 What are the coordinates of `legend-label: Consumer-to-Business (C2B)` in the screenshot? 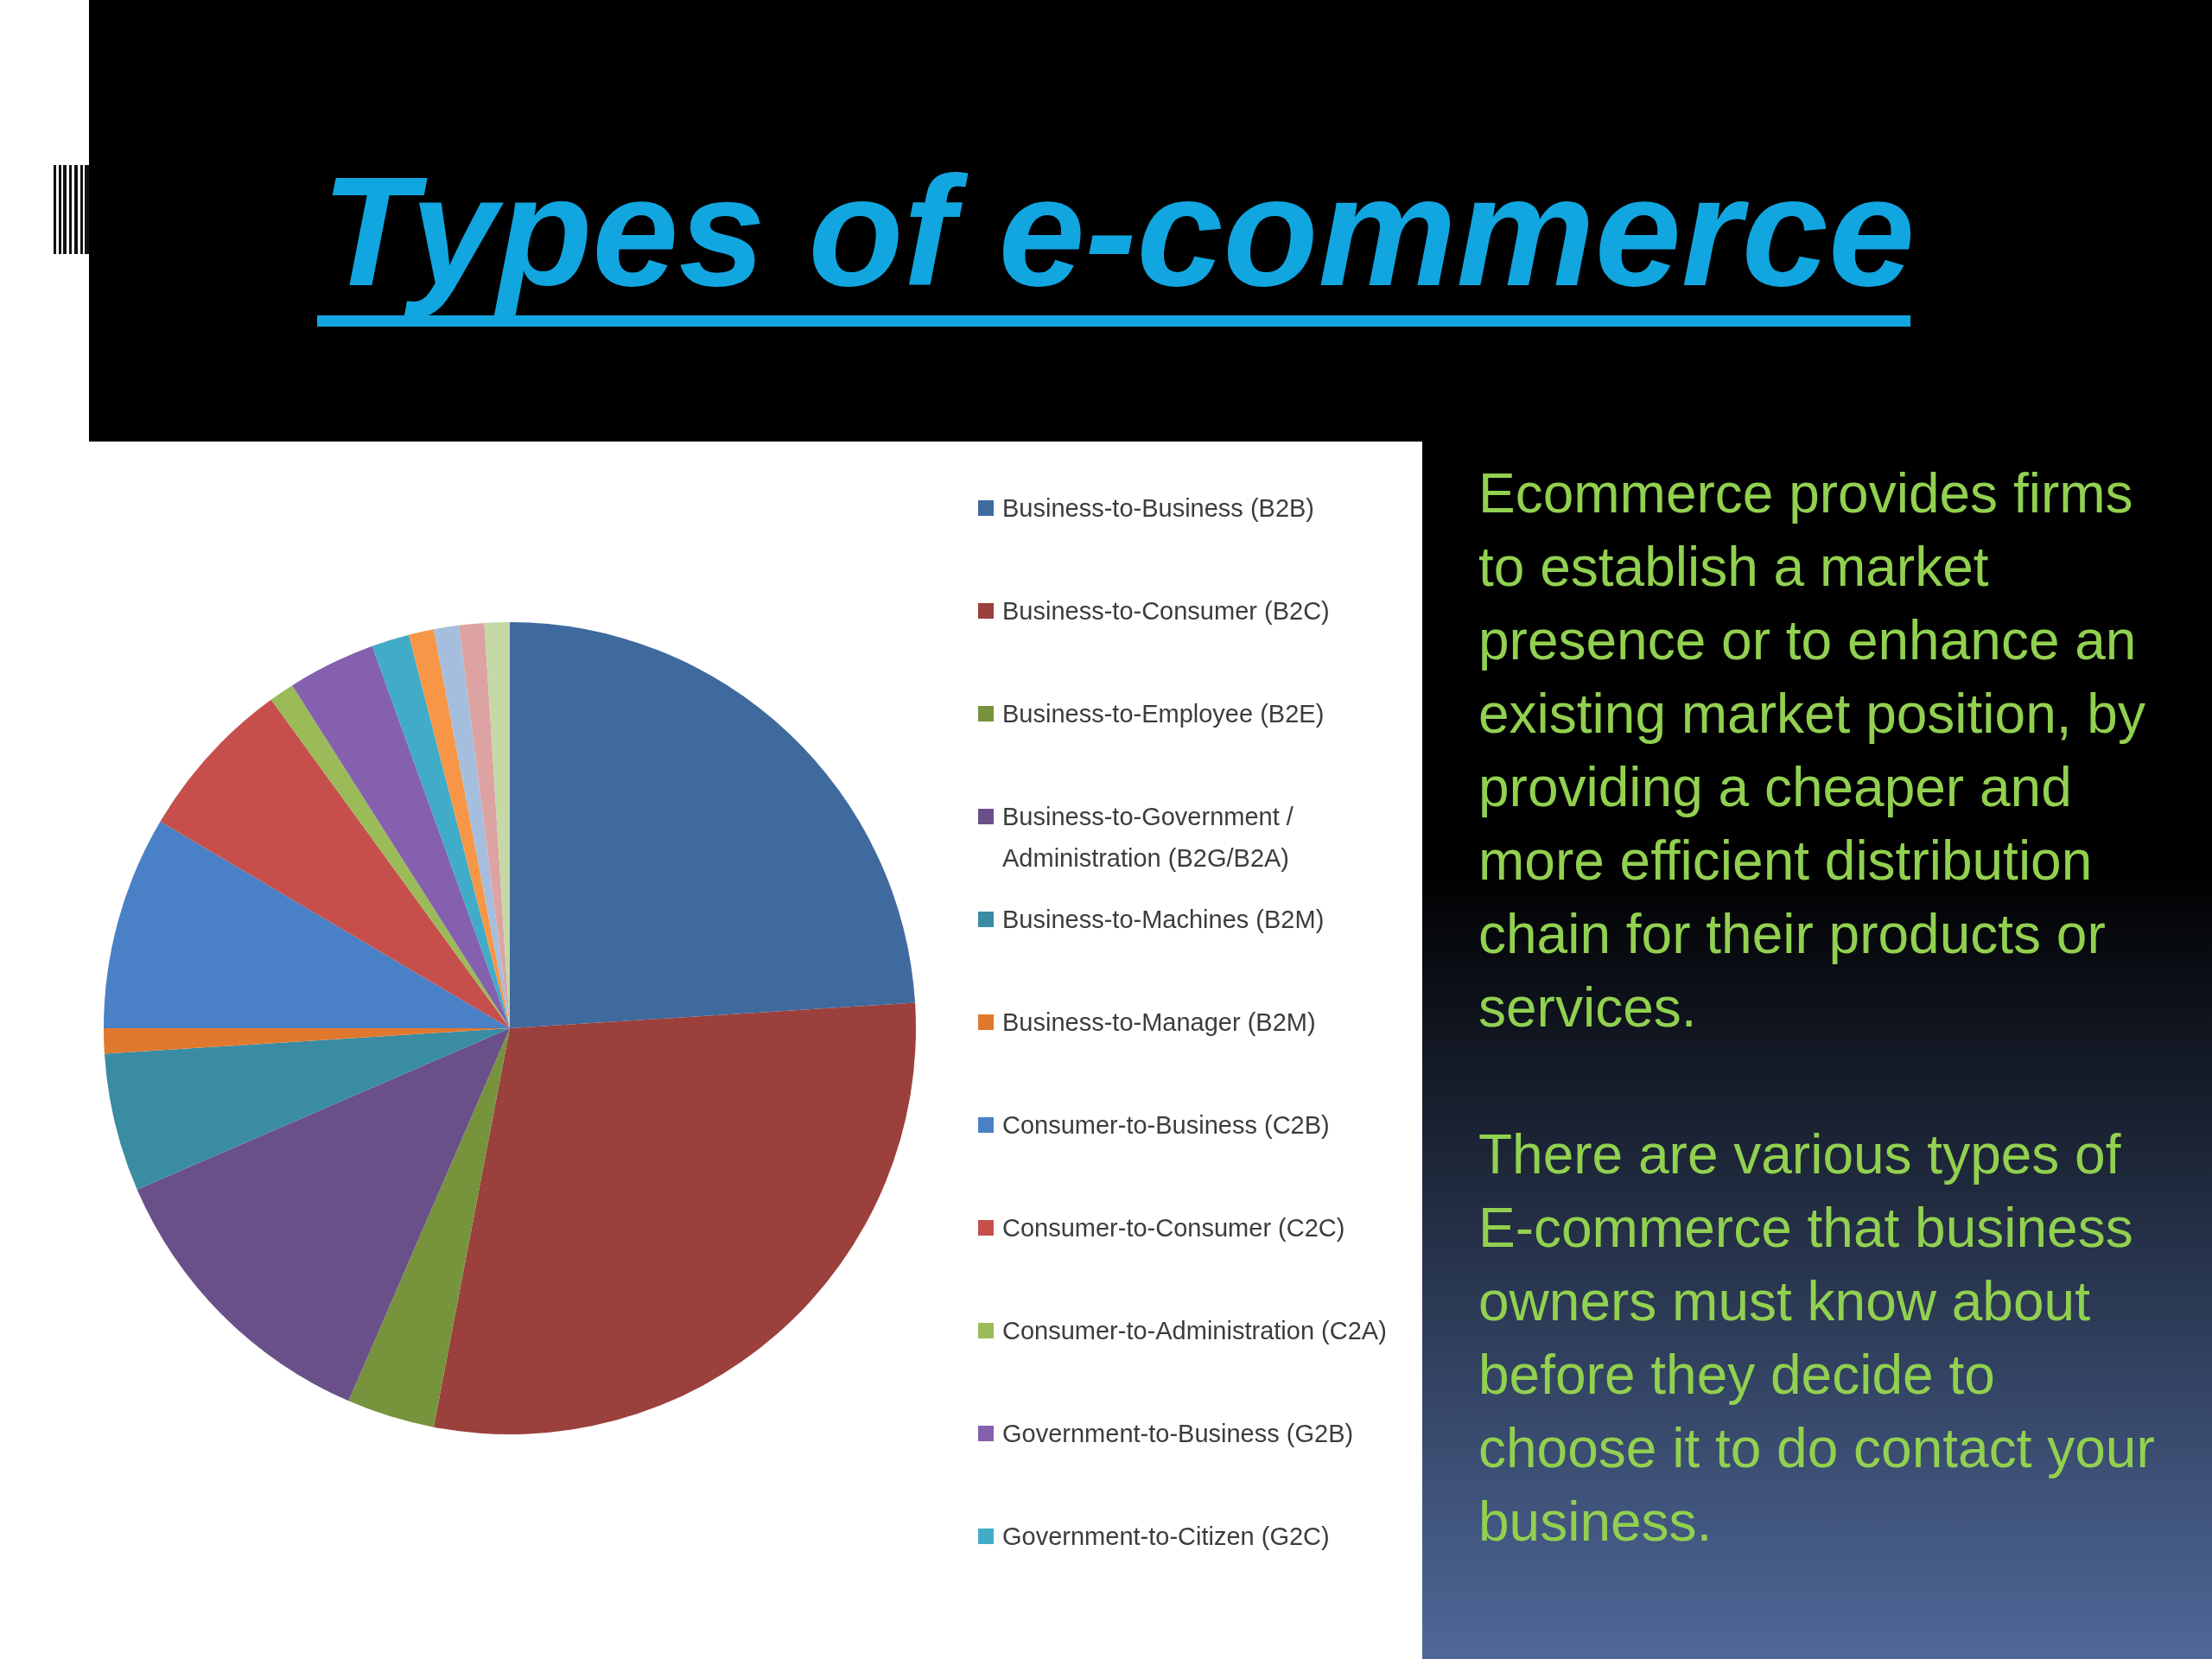 It's located at (1166, 1125).